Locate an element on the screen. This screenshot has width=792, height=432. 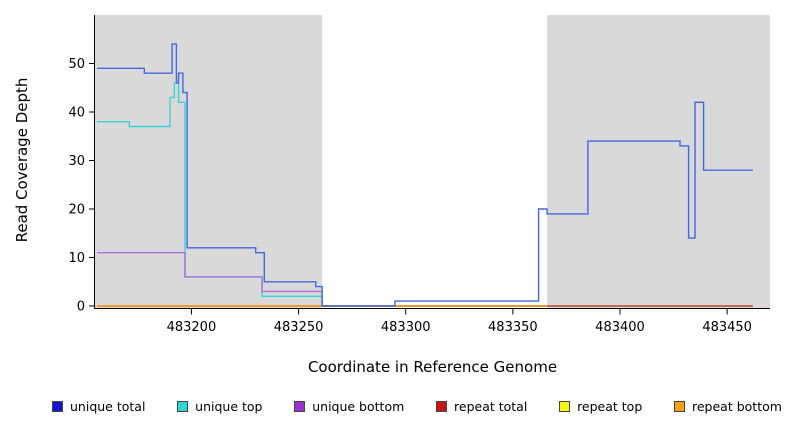
x-tick-label: 483350 is located at coordinates (513, 327).